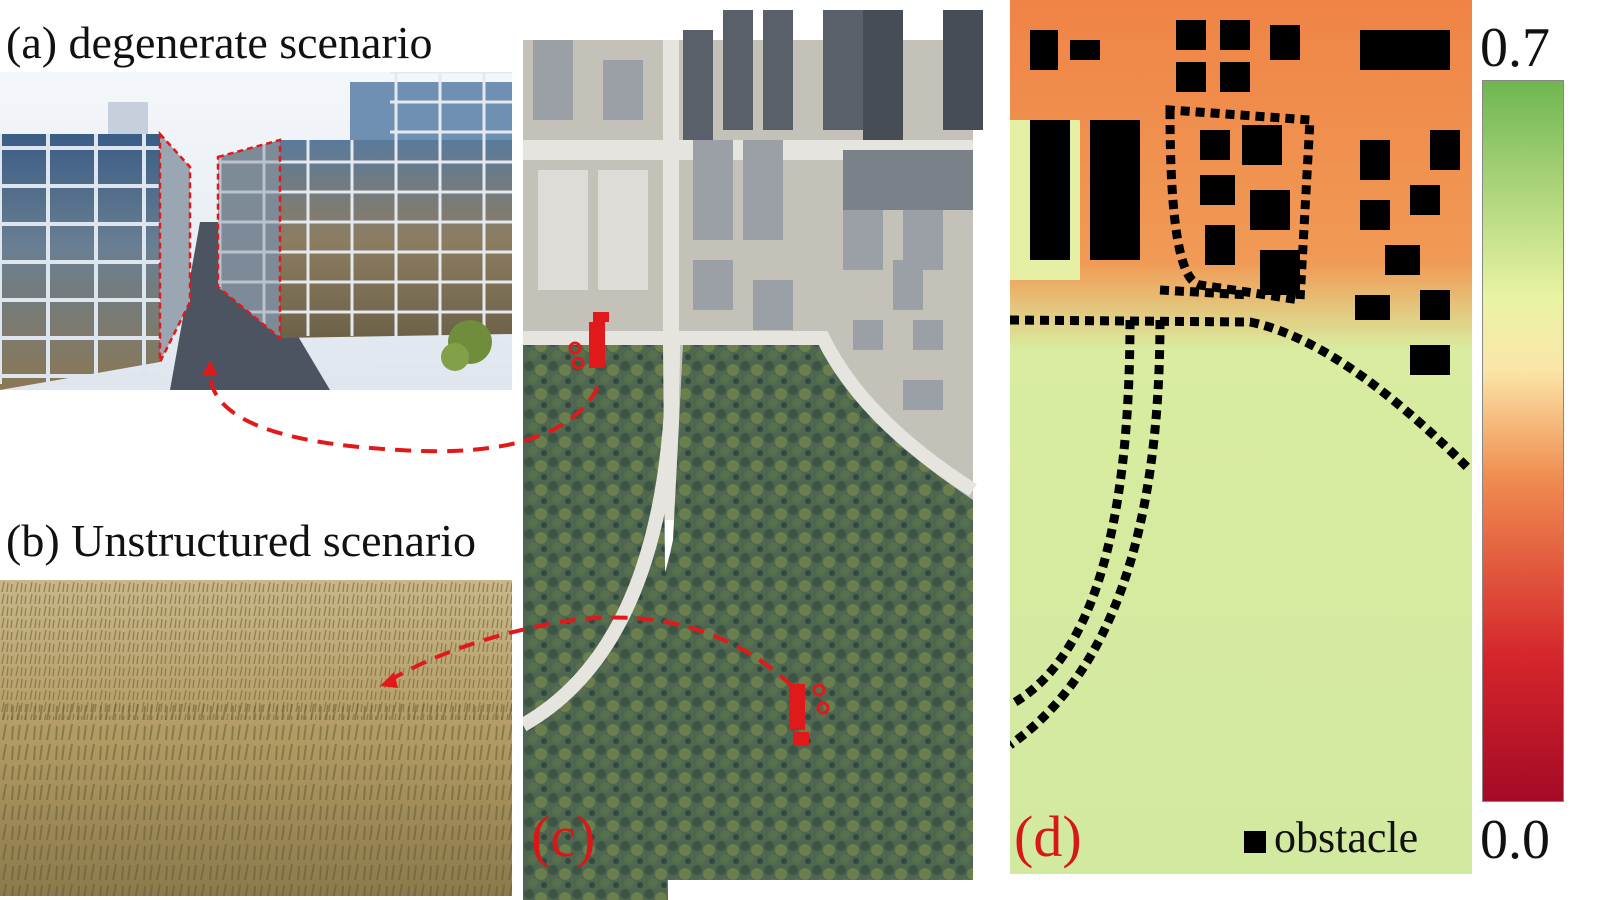  I want to click on panel-b-title: (b) Unstructured scenario, so click(241, 540).